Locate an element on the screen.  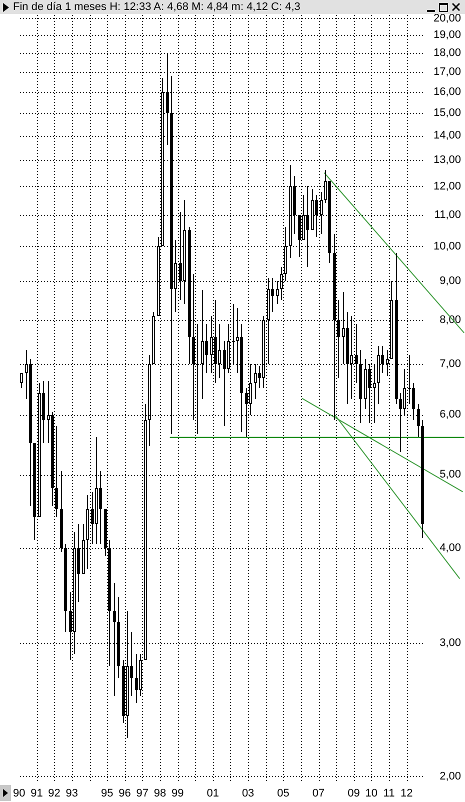
y-tick-label: 20,00 is located at coordinates (447, 18).